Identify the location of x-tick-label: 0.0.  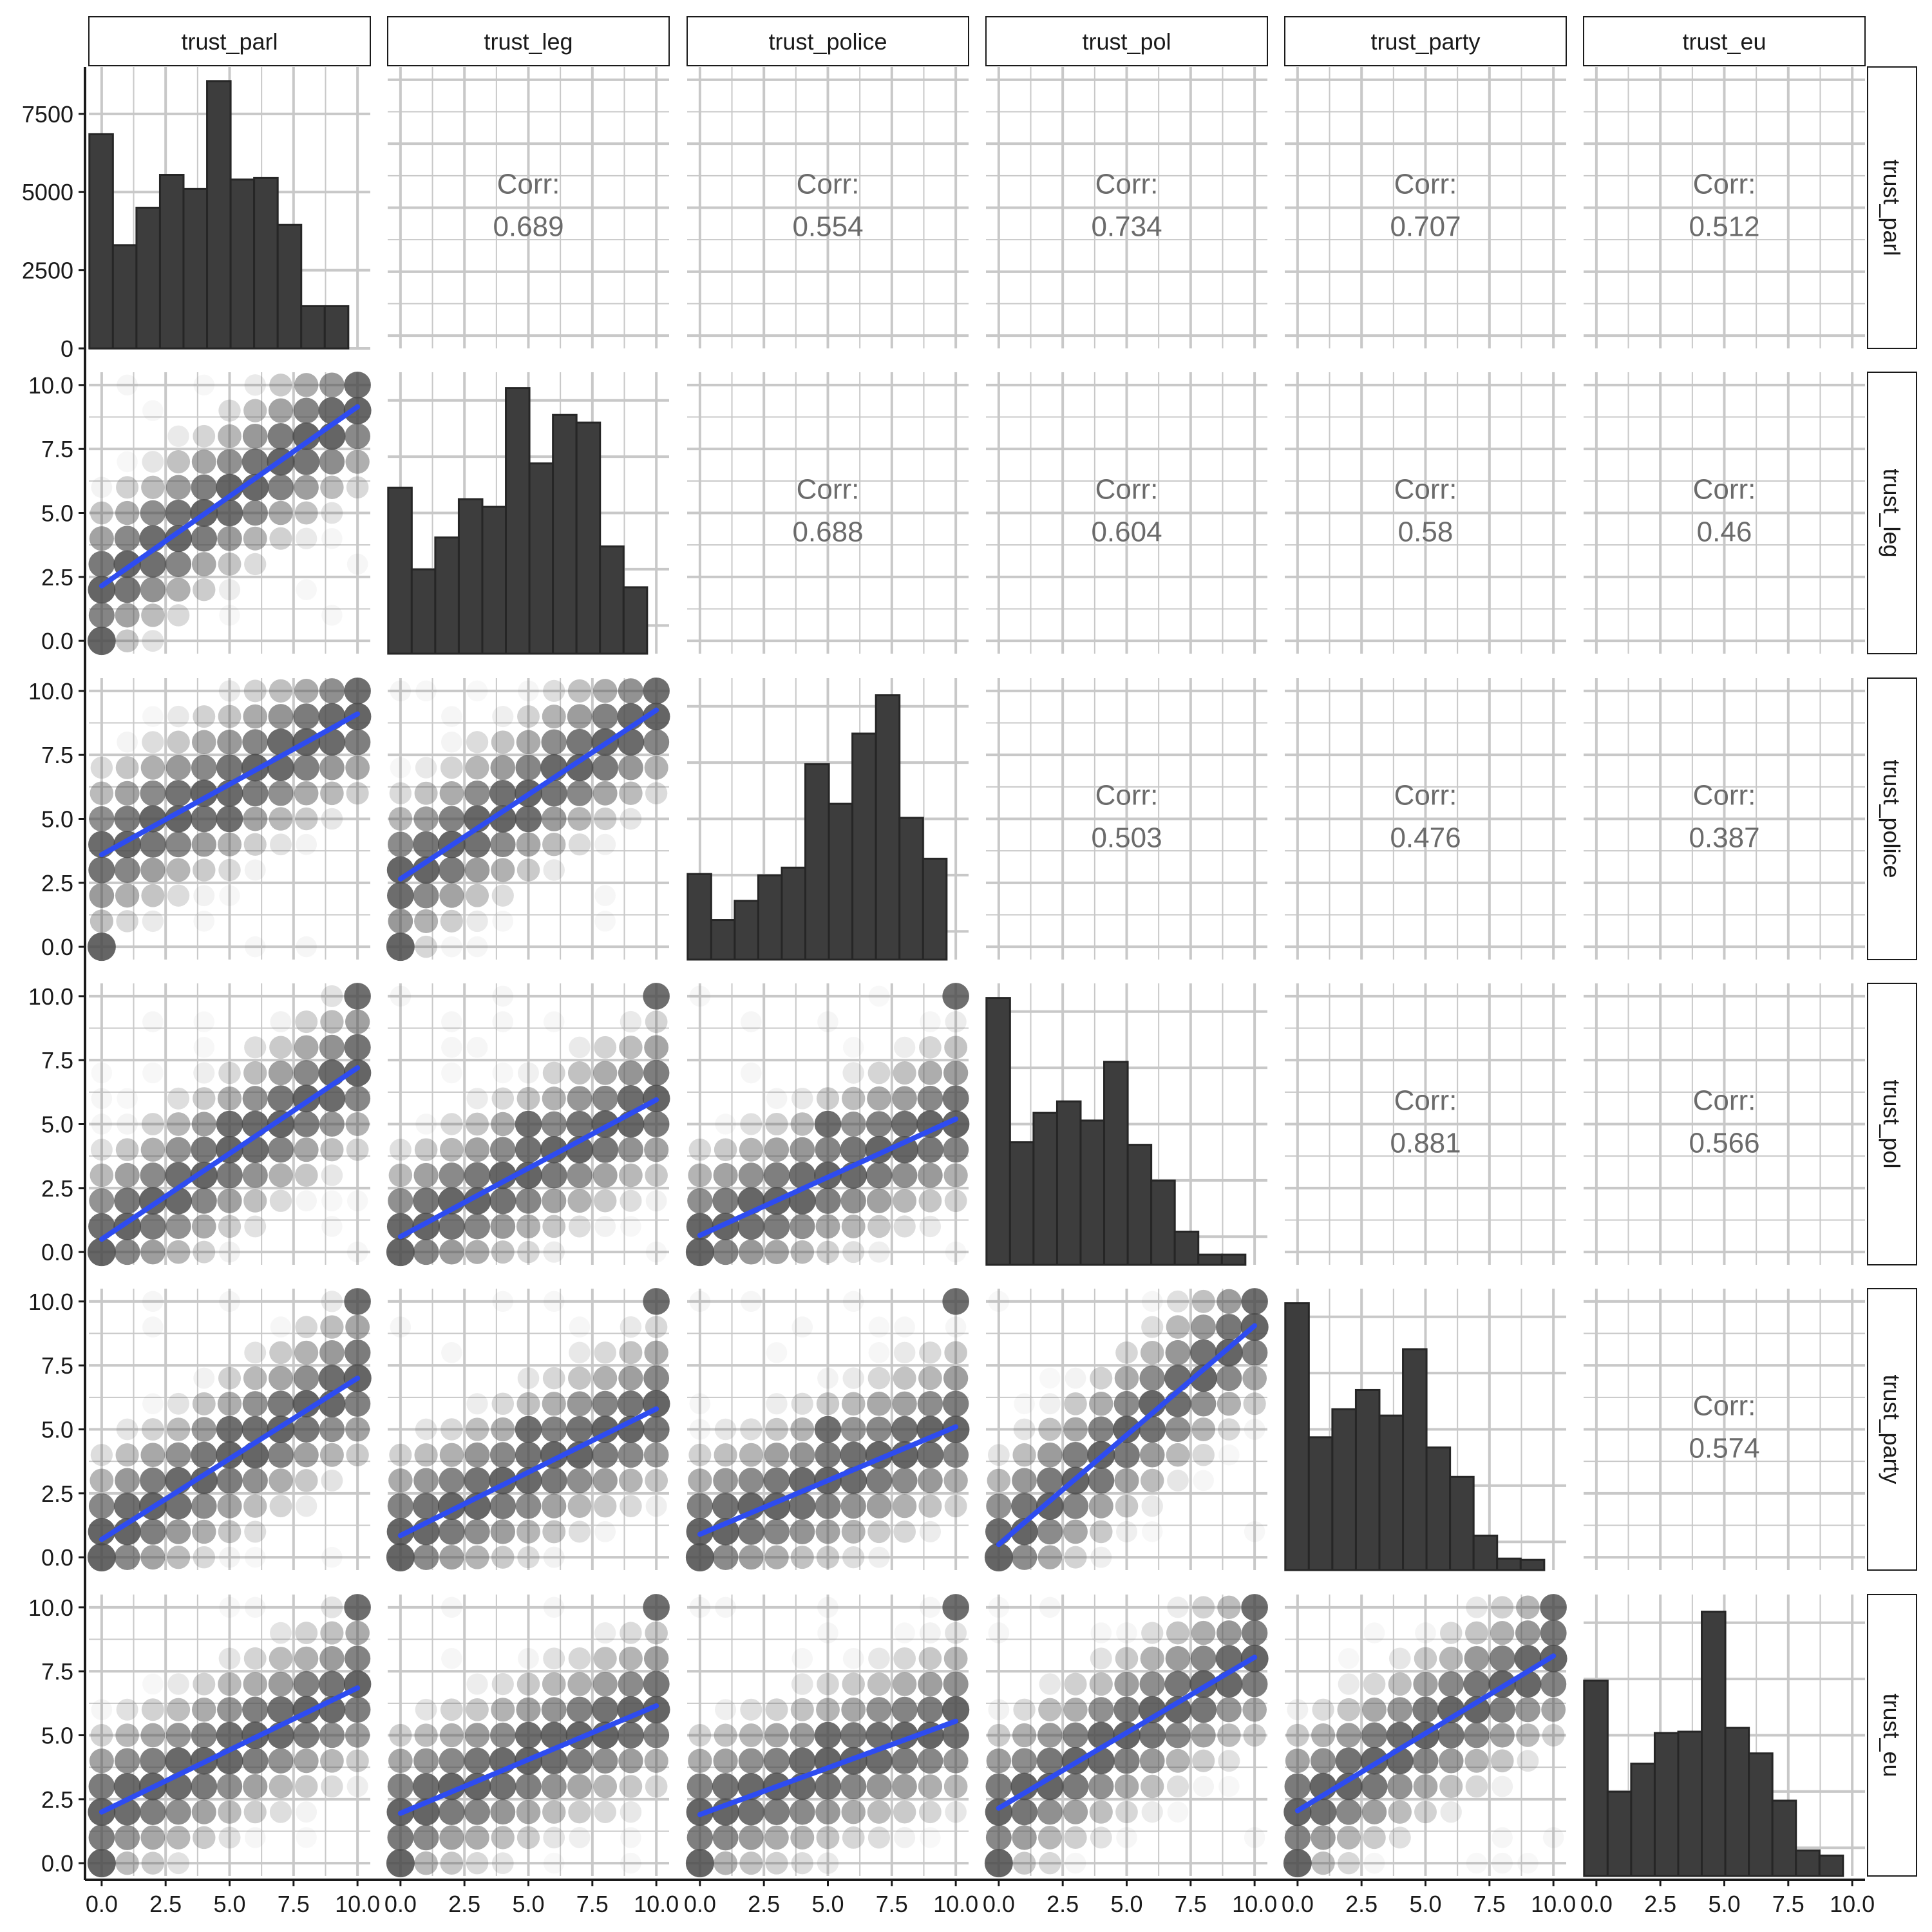
(400, 1904).